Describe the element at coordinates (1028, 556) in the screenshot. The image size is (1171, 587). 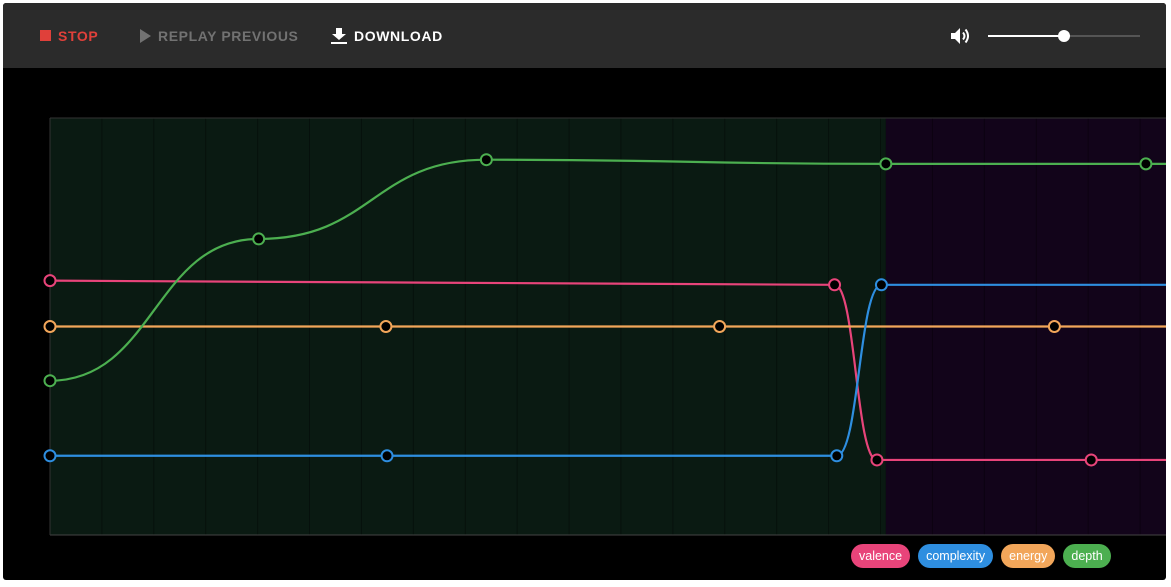
I see `legend-energy: energy` at that location.